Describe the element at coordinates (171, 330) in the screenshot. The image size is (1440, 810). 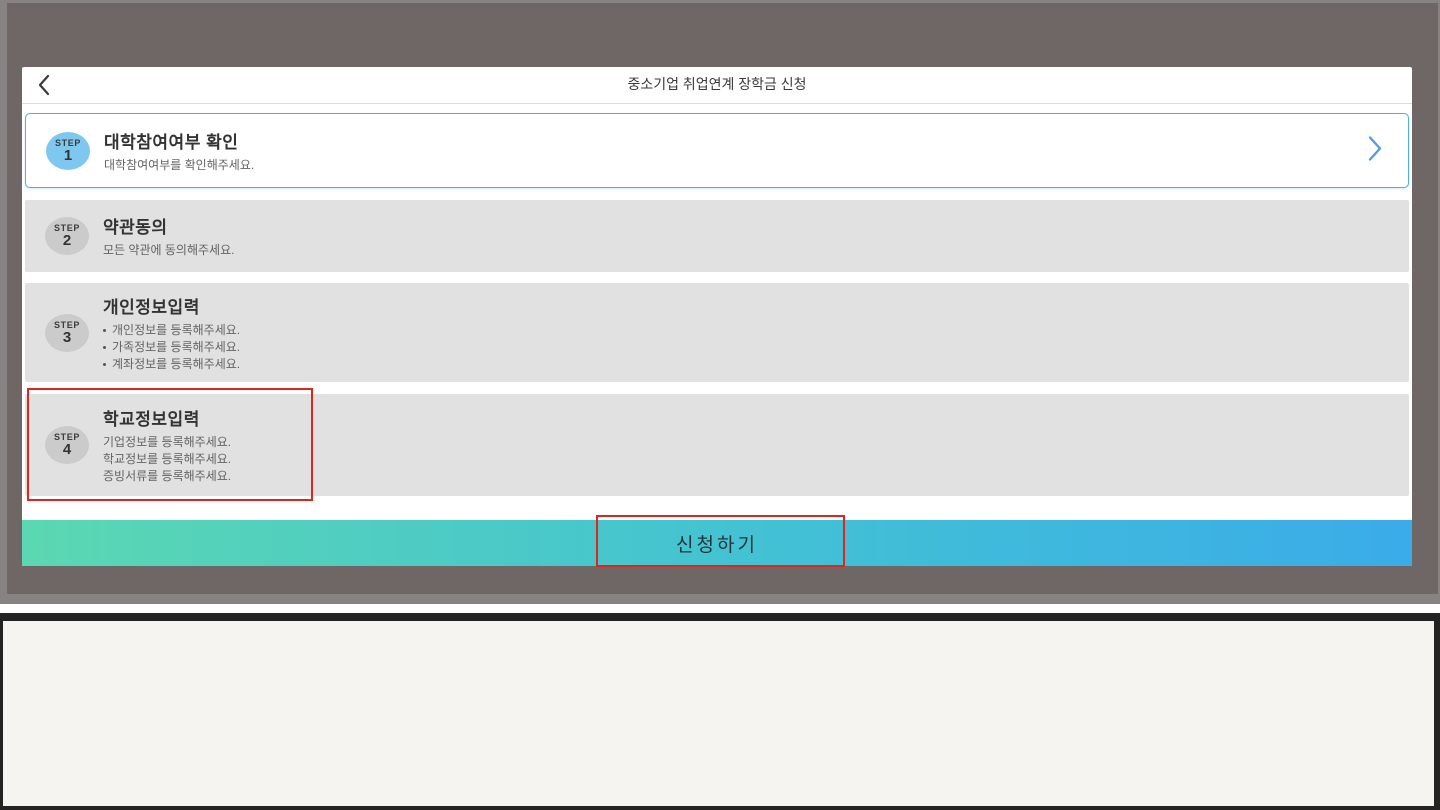
I see `step-3-description-1: 개인정보를 등록해주세요.` at that location.